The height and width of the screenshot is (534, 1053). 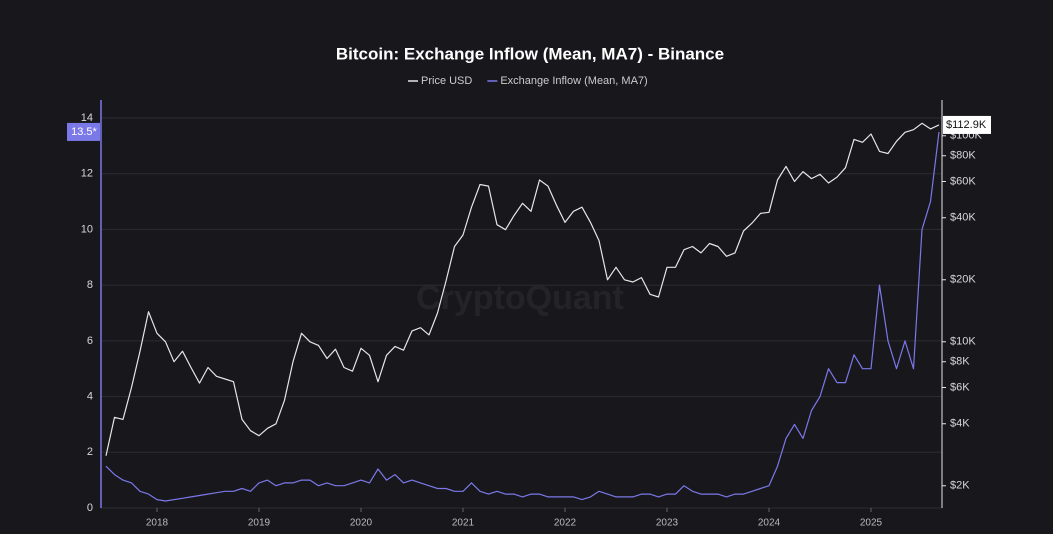 What do you see at coordinates (446, 81) in the screenshot?
I see `legend-label: Price USD` at bounding box center [446, 81].